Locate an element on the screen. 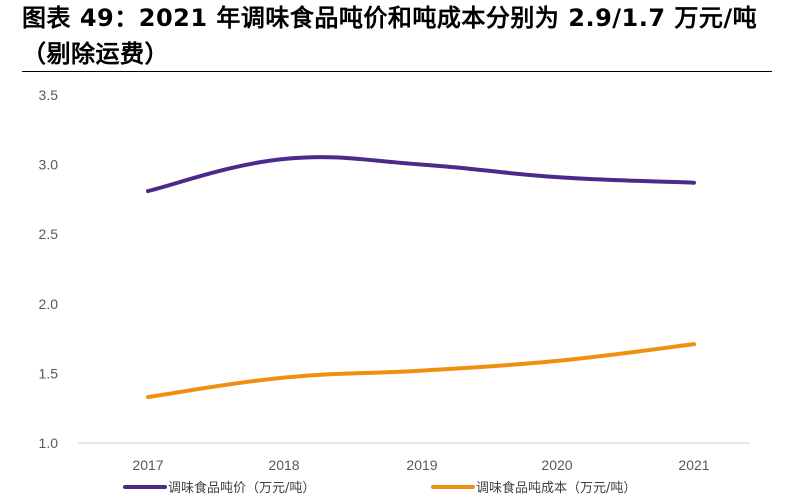 The height and width of the screenshot is (504, 805). x-tick-label: 2021 is located at coordinates (693, 465).